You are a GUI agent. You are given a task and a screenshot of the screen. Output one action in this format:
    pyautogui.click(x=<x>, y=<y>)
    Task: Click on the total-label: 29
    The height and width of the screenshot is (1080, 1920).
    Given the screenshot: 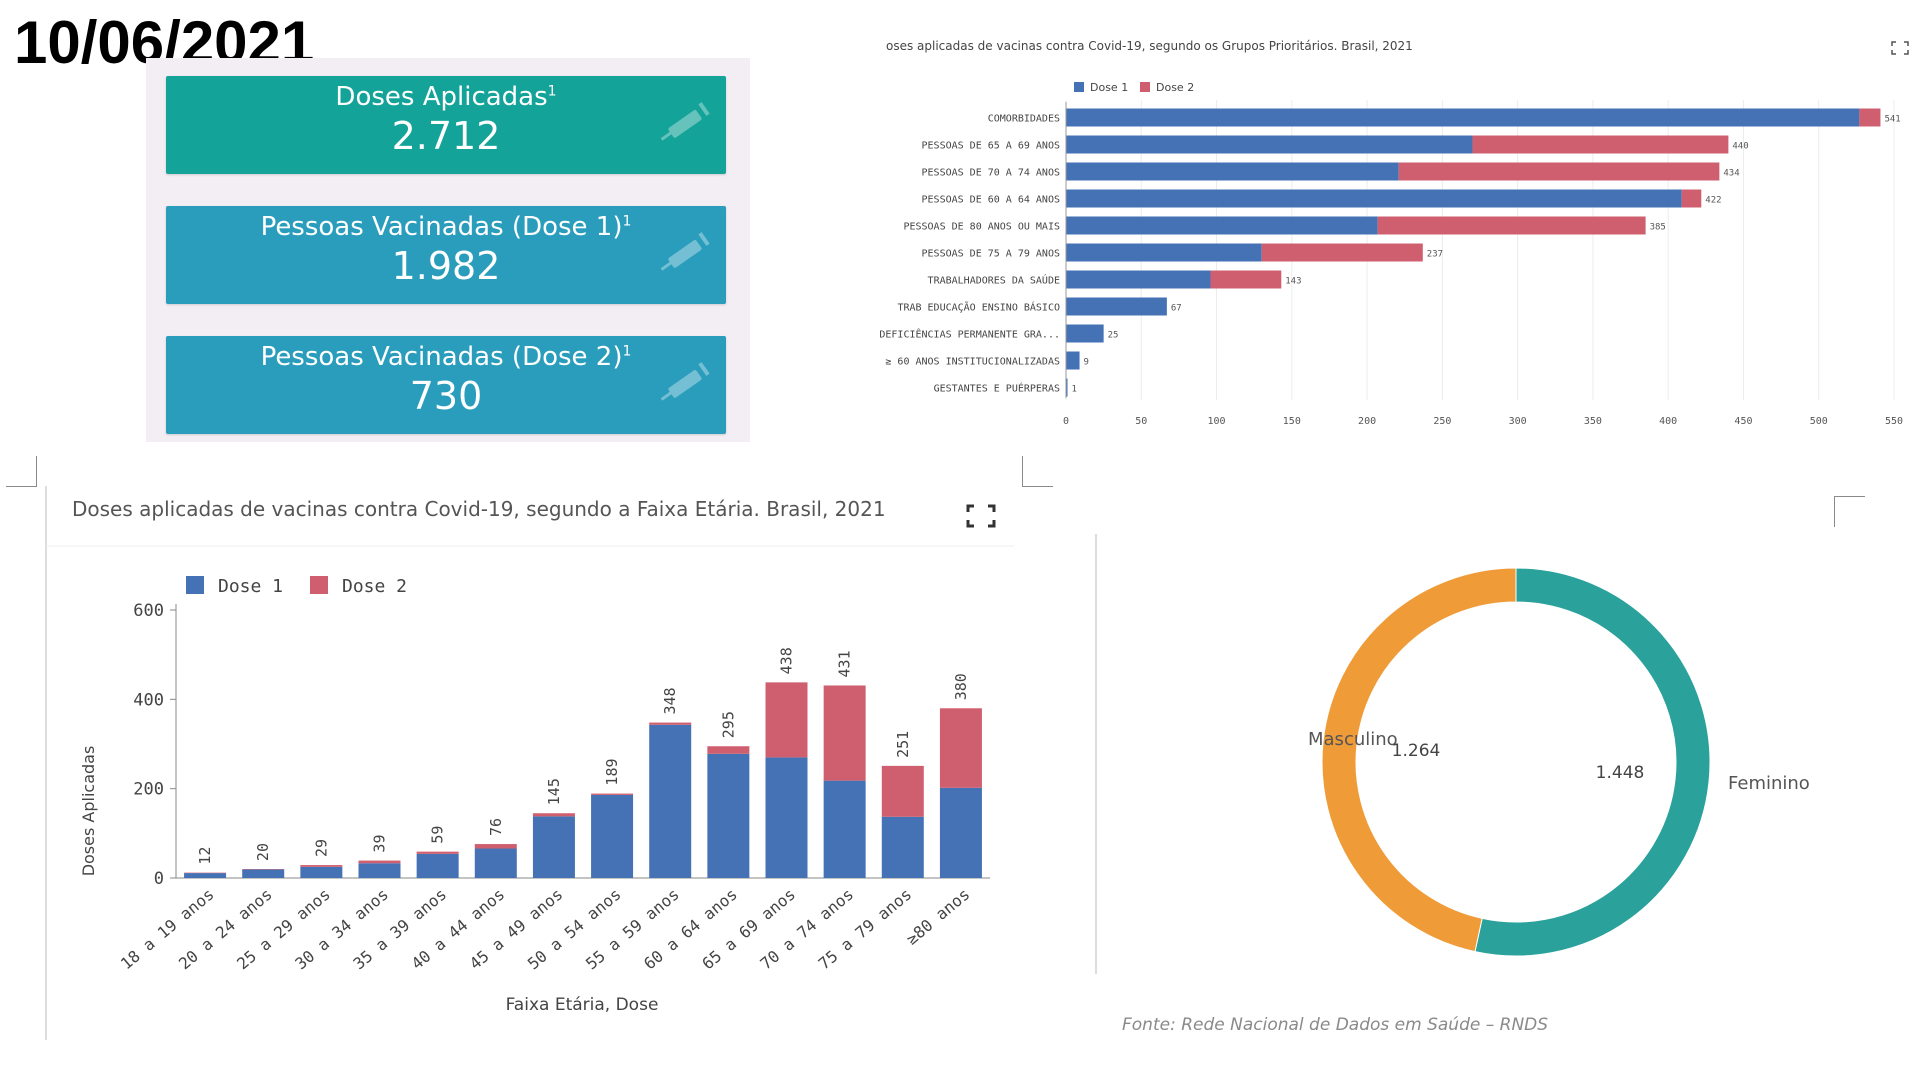 What is the action you would take?
    pyautogui.click(x=321, y=848)
    